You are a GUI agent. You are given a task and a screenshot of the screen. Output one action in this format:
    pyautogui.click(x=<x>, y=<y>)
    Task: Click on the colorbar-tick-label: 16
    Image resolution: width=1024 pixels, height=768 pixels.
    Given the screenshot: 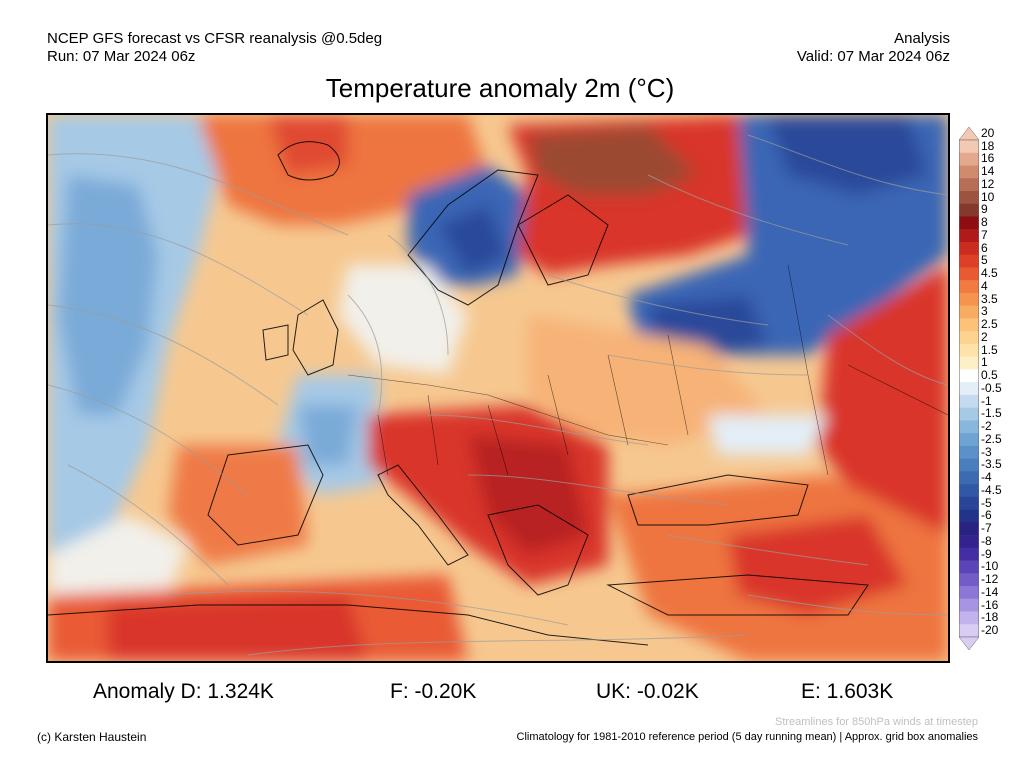 What is the action you would take?
    pyautogui.click(x=988, y=158)
    